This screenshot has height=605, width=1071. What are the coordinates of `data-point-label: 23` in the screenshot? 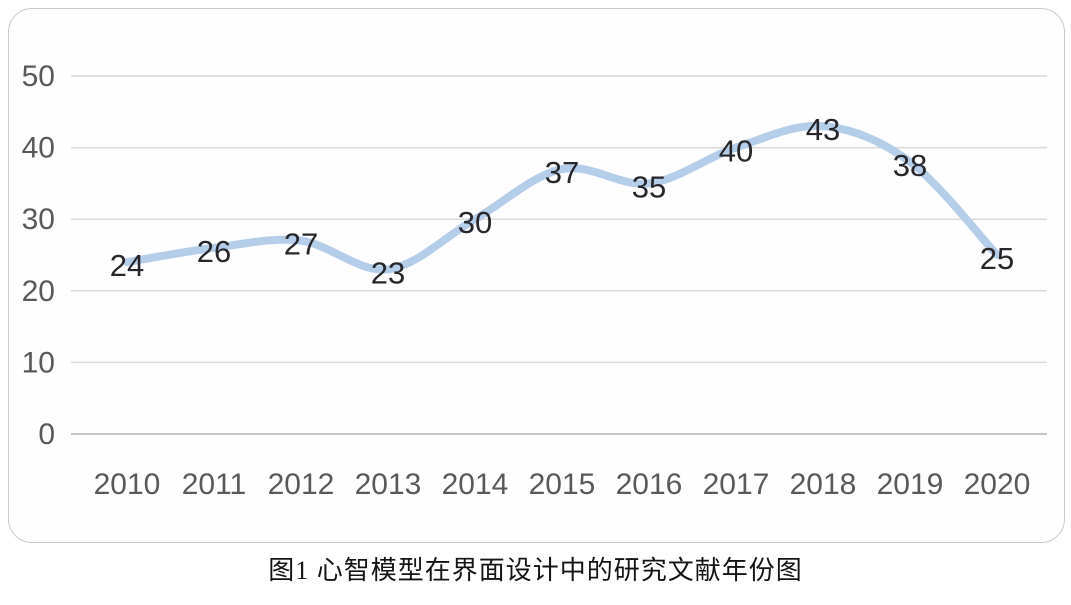 It's located at (388, 272).